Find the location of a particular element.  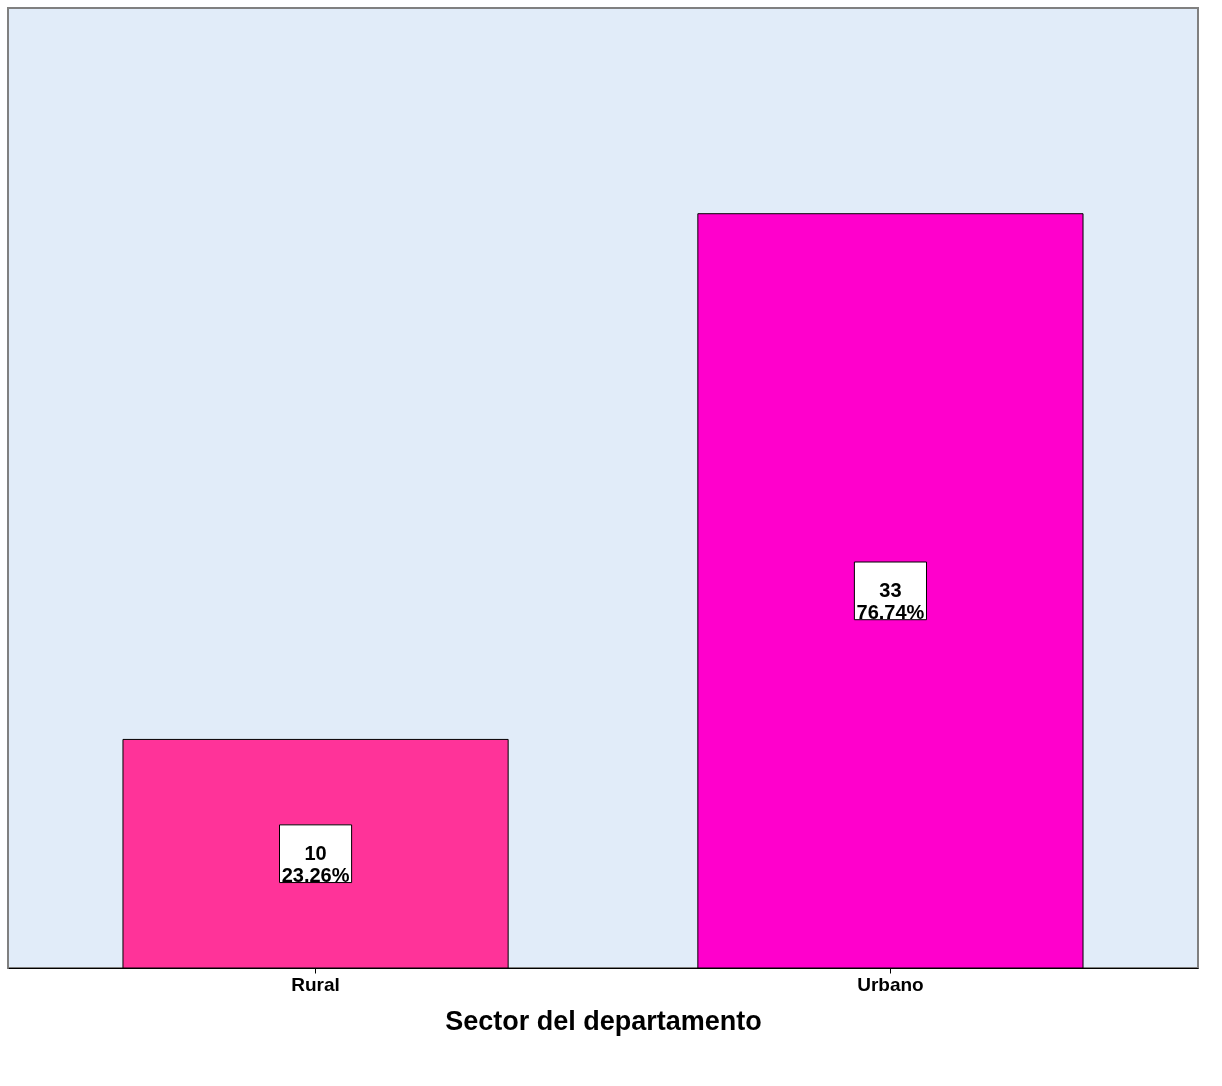

x-axis-title: Sector del departamento is located at coordinates (603, 1020).